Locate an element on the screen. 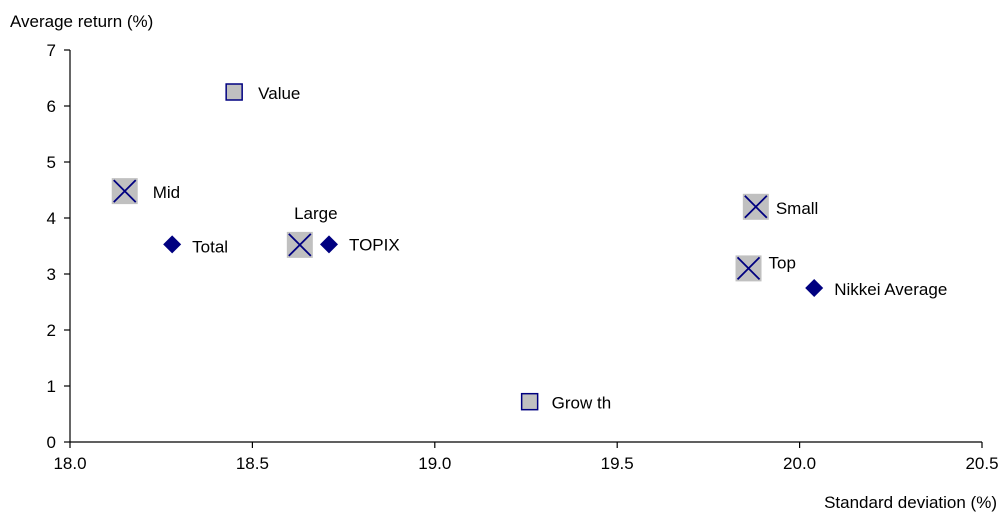 The height and width of the screenshot is (519, 1003). point-small: Small is located at coordinates (780, 206).